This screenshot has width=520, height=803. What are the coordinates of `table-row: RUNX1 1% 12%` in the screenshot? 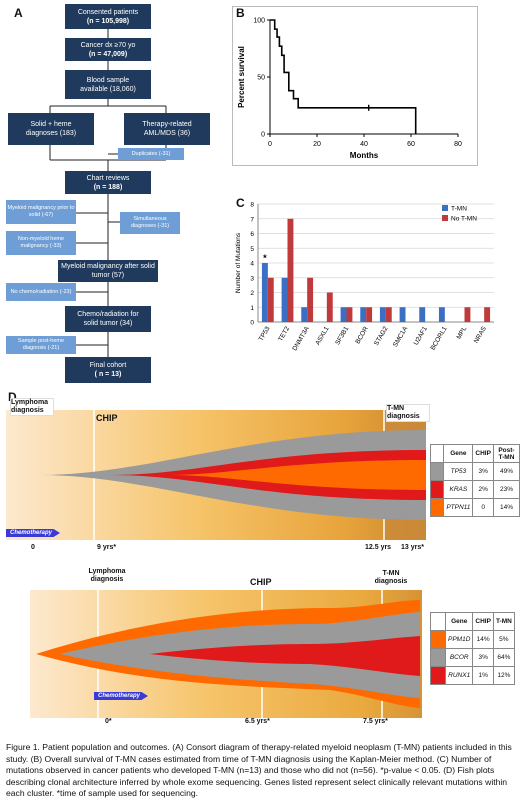 It's located at (472, 675).